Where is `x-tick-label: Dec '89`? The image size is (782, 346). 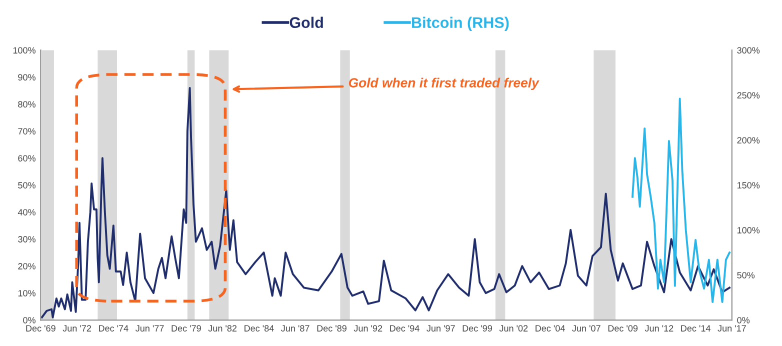
x-tick-label: Dec '89 is located at coordinates (331, 328).